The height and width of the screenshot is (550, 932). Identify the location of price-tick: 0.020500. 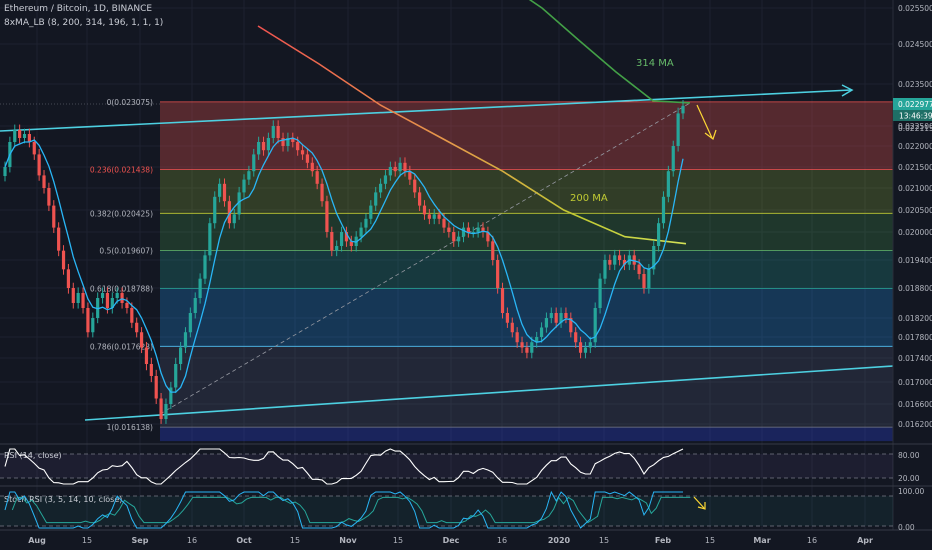
(915, 210).